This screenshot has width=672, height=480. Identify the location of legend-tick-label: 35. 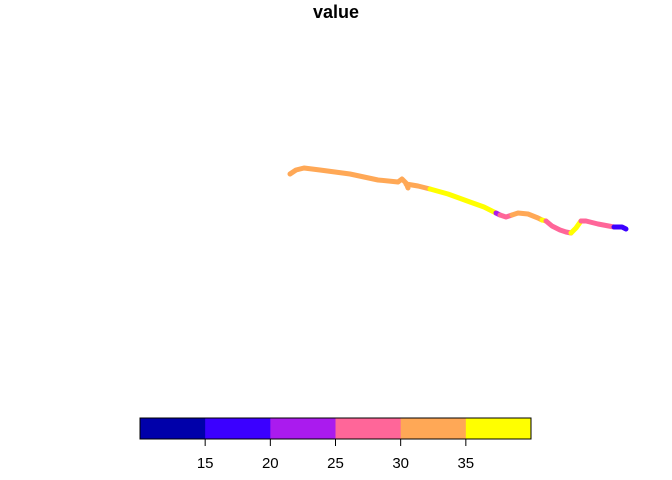
(465, 463).